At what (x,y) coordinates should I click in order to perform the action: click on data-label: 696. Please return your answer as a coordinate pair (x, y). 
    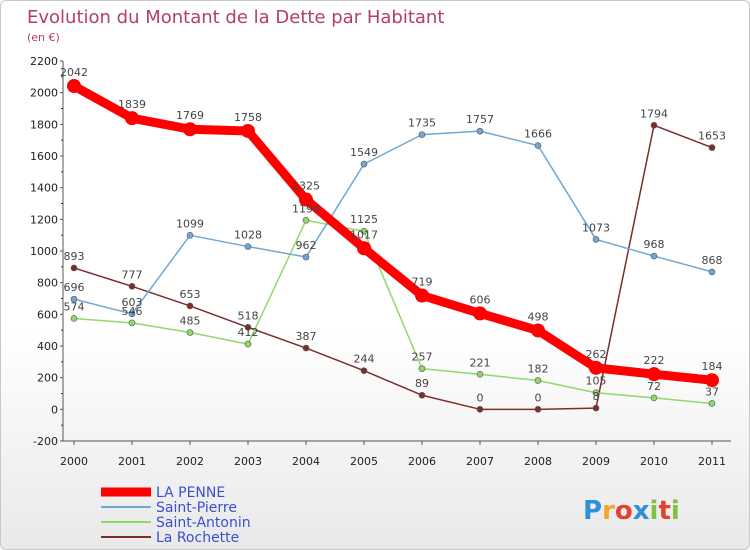
    Looking at the image, I should click on (74, 287).